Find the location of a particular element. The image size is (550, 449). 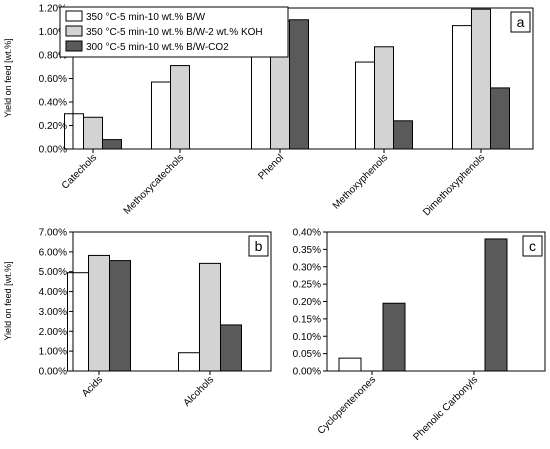

y-axis-title-b: Yield on feed [wt.%] is located at coordinates (8, 300).